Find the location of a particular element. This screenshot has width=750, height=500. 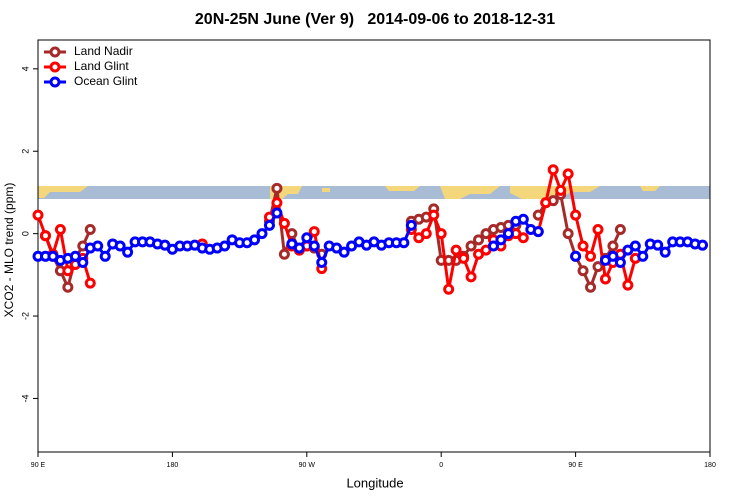

y-tick-label: -2 is located at coordinates (25, 316).